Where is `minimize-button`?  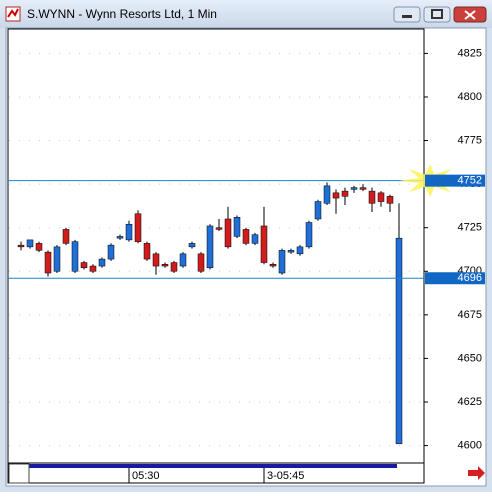
minimize-button is located at coordinates (407, 14).